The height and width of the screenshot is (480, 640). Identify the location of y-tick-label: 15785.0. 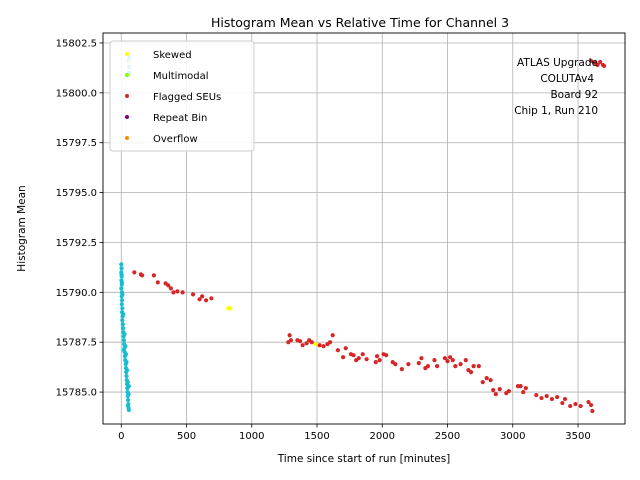
(76, 393).